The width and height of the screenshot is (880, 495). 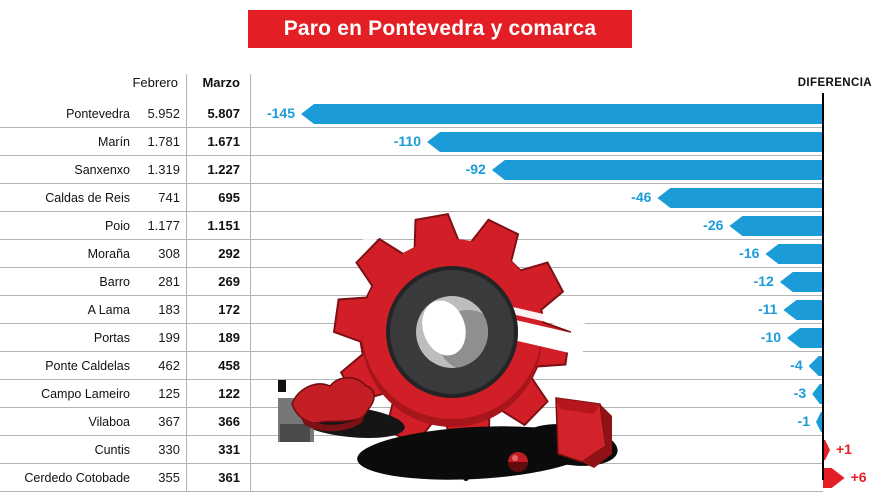 What do you see at coordinates (229, 337) in the screenshot?
I see `marzo-value: 189` at bounding box center [229, 337].